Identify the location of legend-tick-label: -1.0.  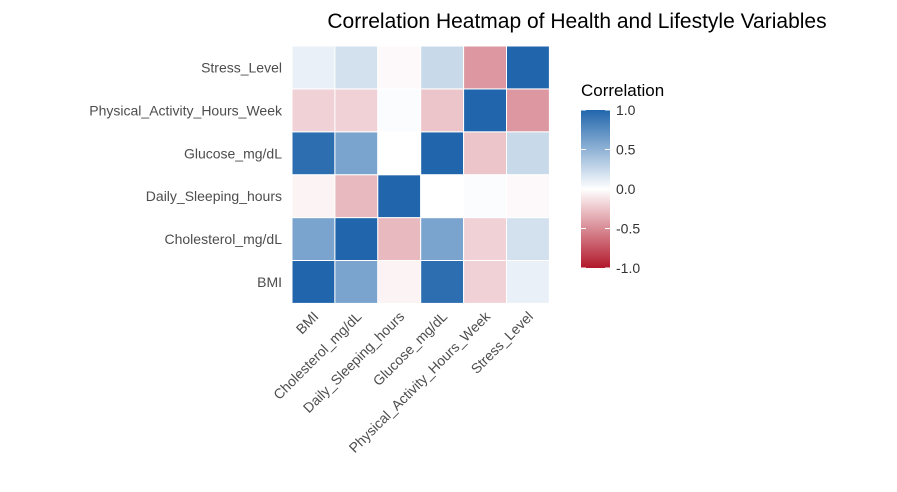
(628, 268).